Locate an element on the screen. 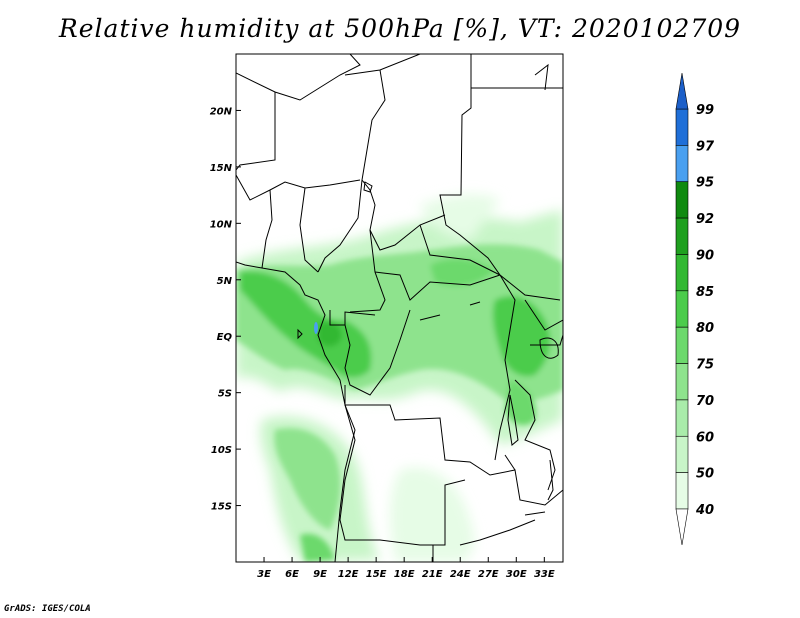 This screenshot has width=800, height=618. coastline is located at coordinates (296, 411).